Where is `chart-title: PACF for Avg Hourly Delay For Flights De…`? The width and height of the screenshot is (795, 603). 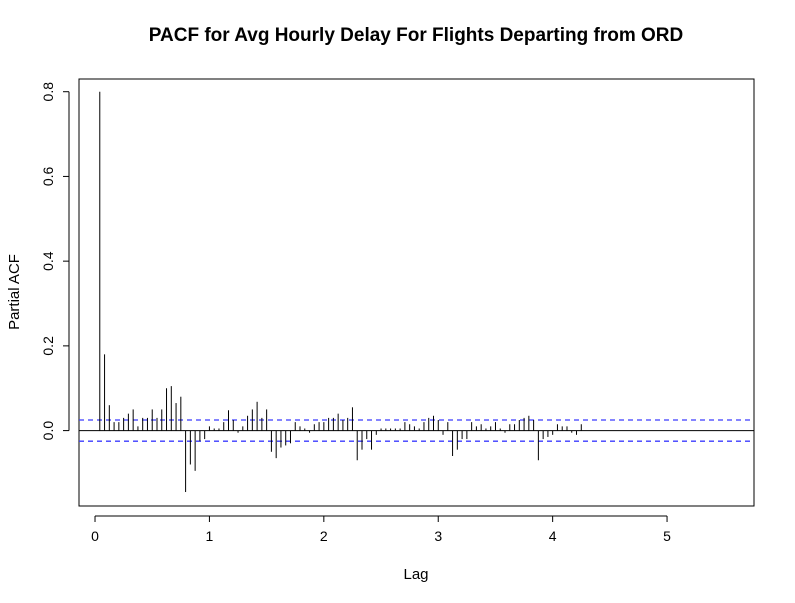 chart-title: PACF for Avg Hourly Delay For Flights De… is located at coordinates (416, 35).